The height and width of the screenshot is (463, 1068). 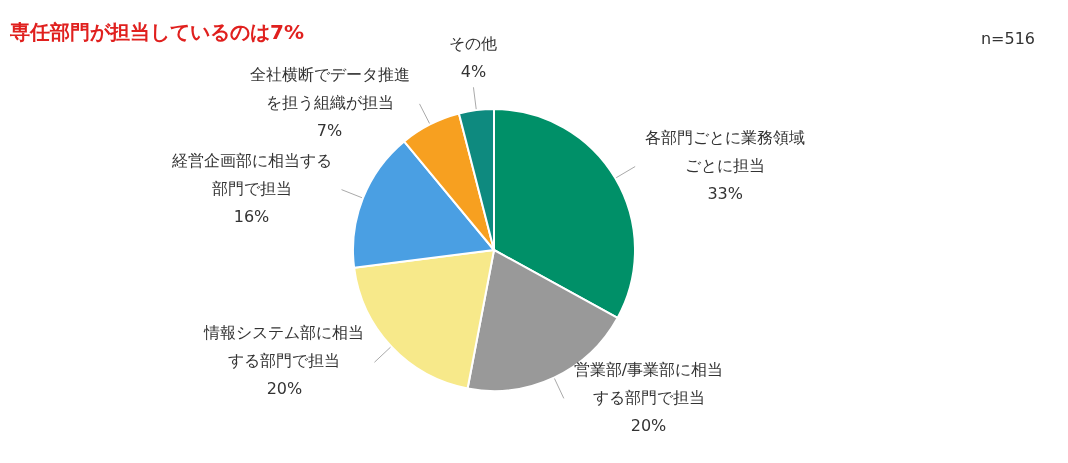 What do you see at coordinates (284, 347) in the screenshot?
I see `slice-label: 情報システム部に相当する部門で担当` at bounding box center [284, 347].